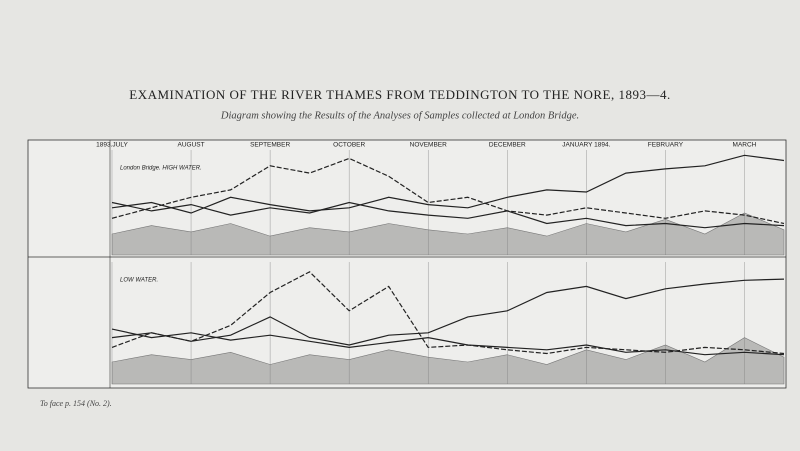 The image size is (800, 451). I want to click on panel-label: London Bridge. HIGH WATER., so click(161, 169).